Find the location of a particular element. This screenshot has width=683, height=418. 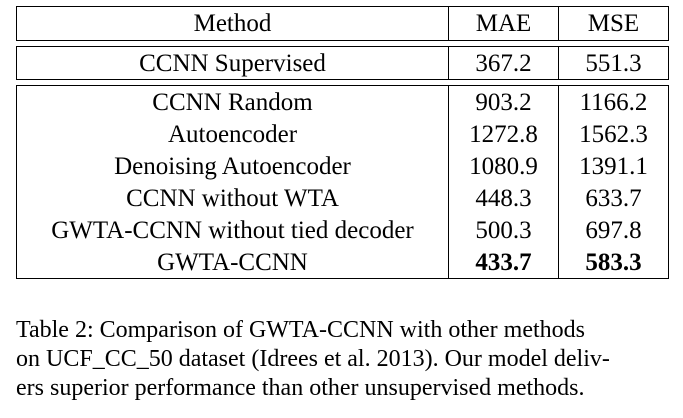

cell-mse: 1391.1 is located at coordinates (613, 166).